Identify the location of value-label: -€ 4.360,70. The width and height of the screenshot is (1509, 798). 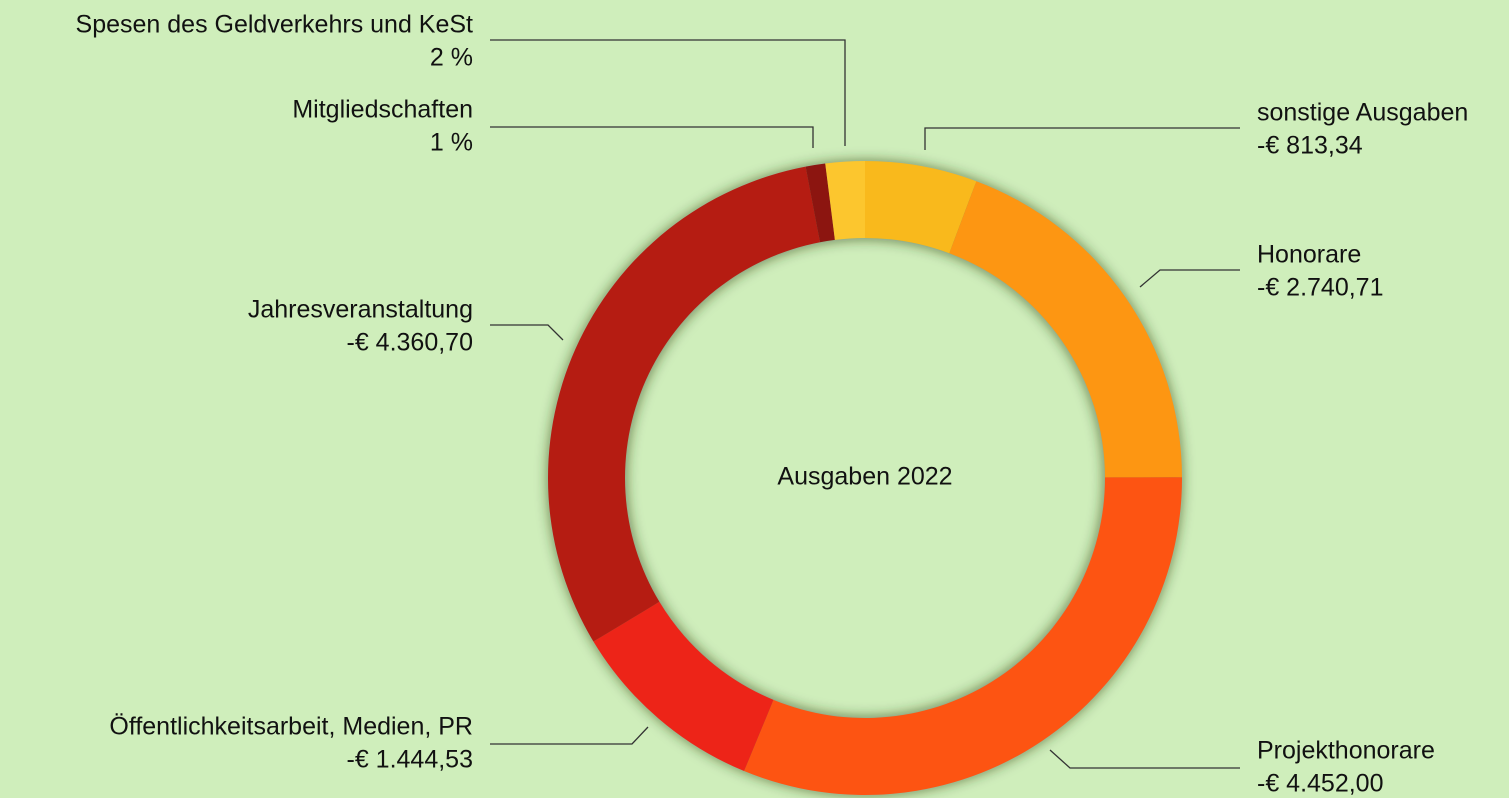
(410, 343).